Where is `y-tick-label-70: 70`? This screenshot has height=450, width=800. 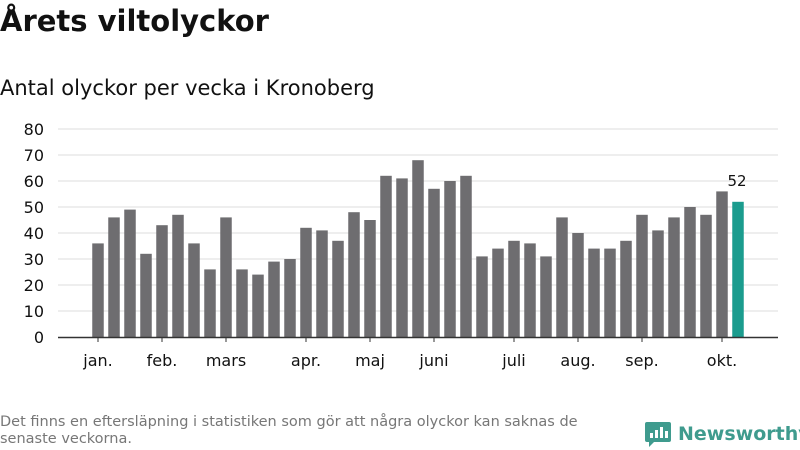
y-tick-label-70: 70 is located at coordinates (34, 155).